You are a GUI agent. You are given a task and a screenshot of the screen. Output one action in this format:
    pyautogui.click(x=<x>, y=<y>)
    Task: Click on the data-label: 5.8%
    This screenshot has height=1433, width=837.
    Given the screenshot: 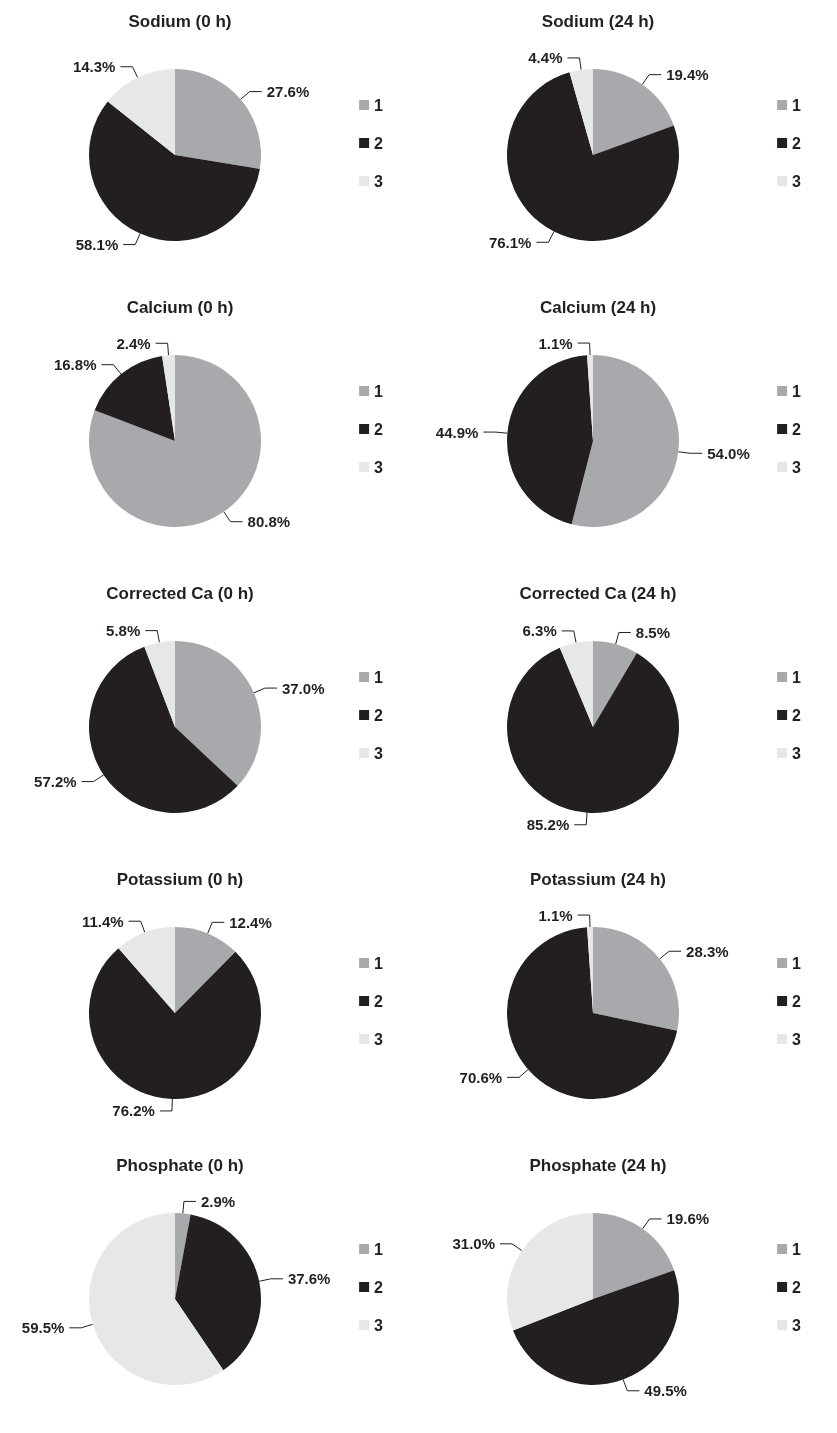 What is the action you would take?
    pyautogui.click(x=123, y=631)
    